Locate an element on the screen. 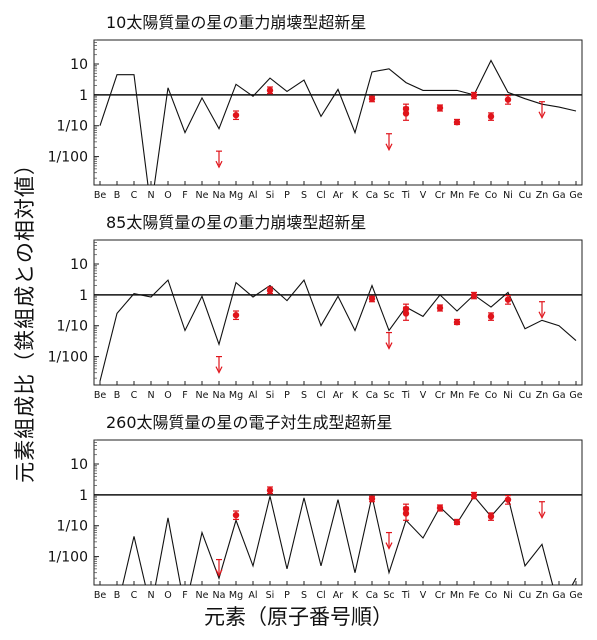  observed-point-cr is located at coordinates (440, 108).